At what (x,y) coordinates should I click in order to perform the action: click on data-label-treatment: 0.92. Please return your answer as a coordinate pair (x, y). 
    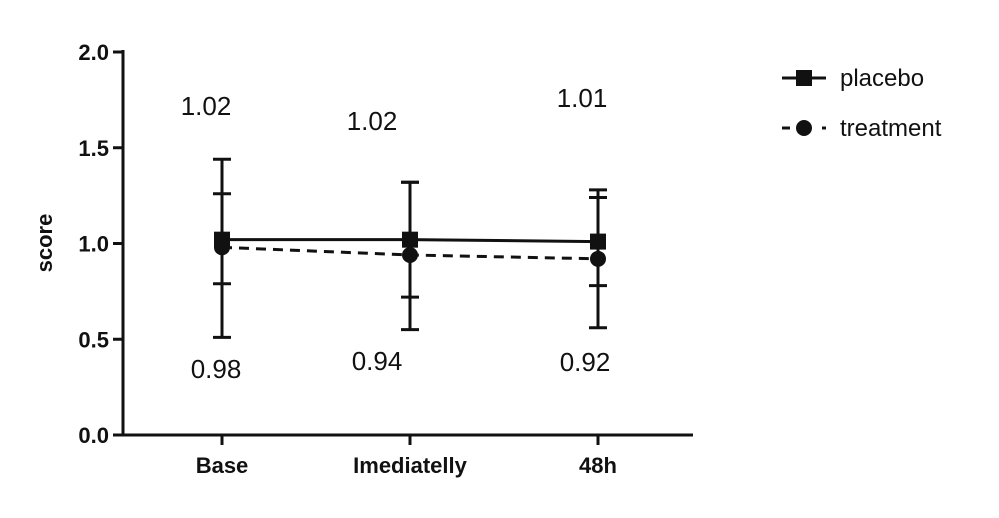
    Looking at the image, I should click on (585, 362).